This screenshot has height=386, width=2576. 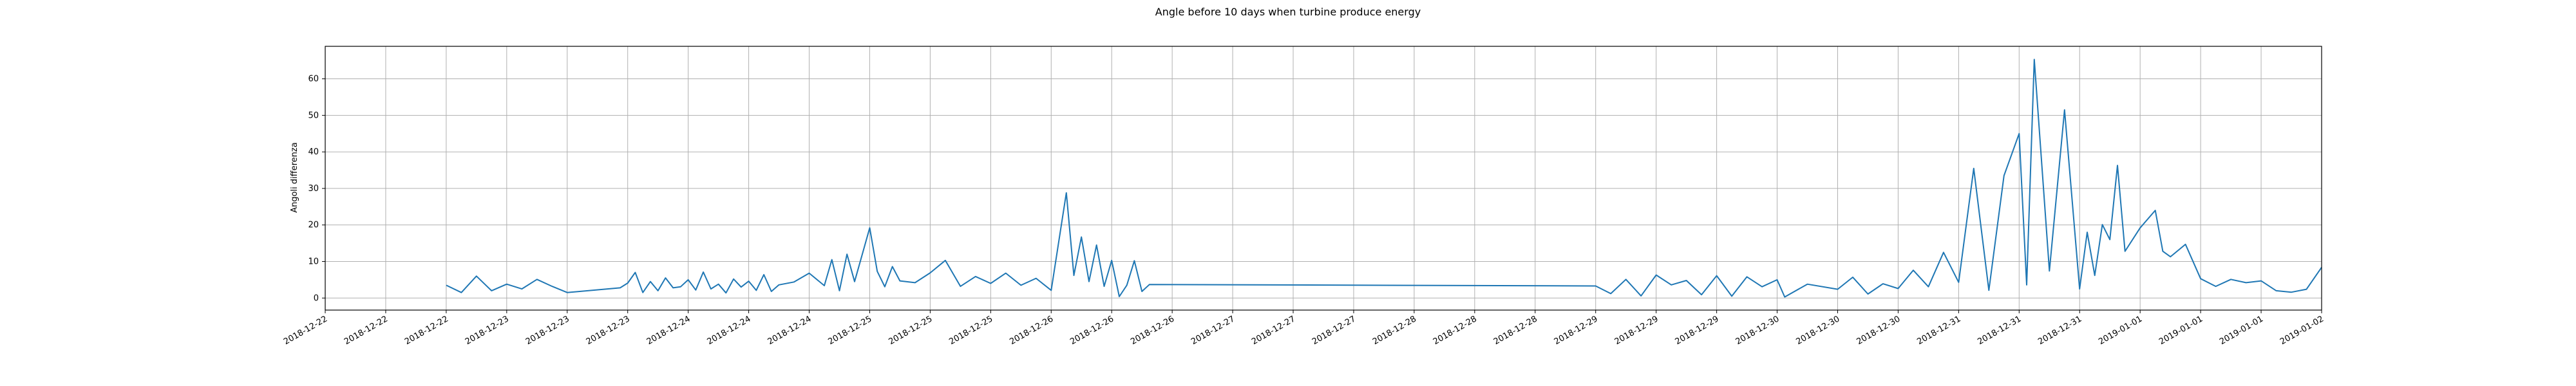 I want to click on x-tick-label: 2019-01-02, so click(x=2301, y=330).